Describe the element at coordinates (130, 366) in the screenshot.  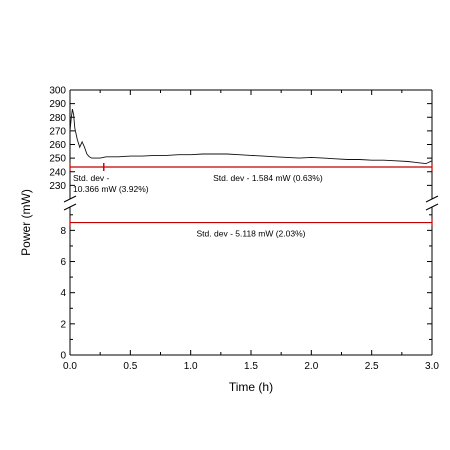
I see `x-tick-label: 0.5` at that location.